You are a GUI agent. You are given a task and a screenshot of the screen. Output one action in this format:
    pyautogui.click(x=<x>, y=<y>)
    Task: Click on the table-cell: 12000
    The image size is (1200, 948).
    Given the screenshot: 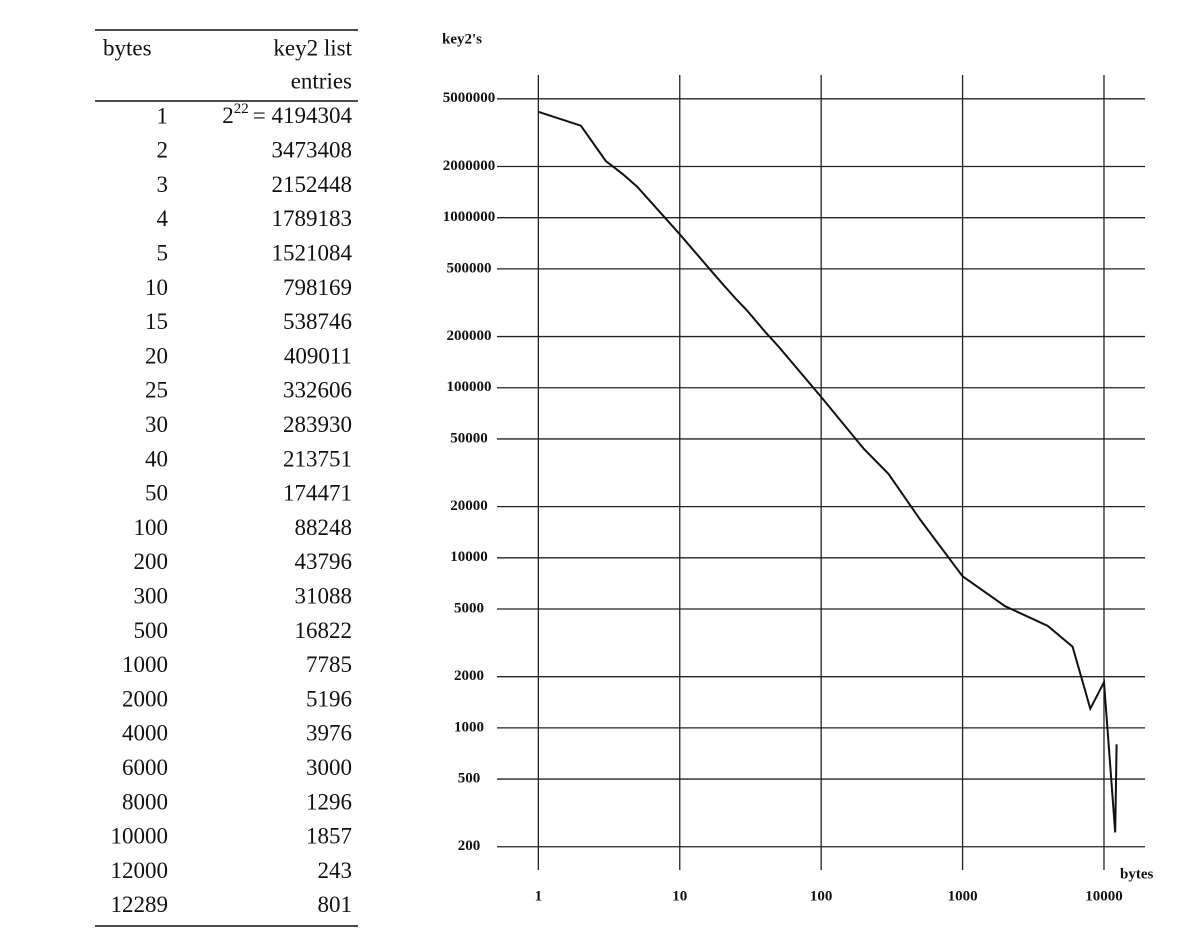 What is the action you would take?
    pyautogui.click(x=140, y=870)
    